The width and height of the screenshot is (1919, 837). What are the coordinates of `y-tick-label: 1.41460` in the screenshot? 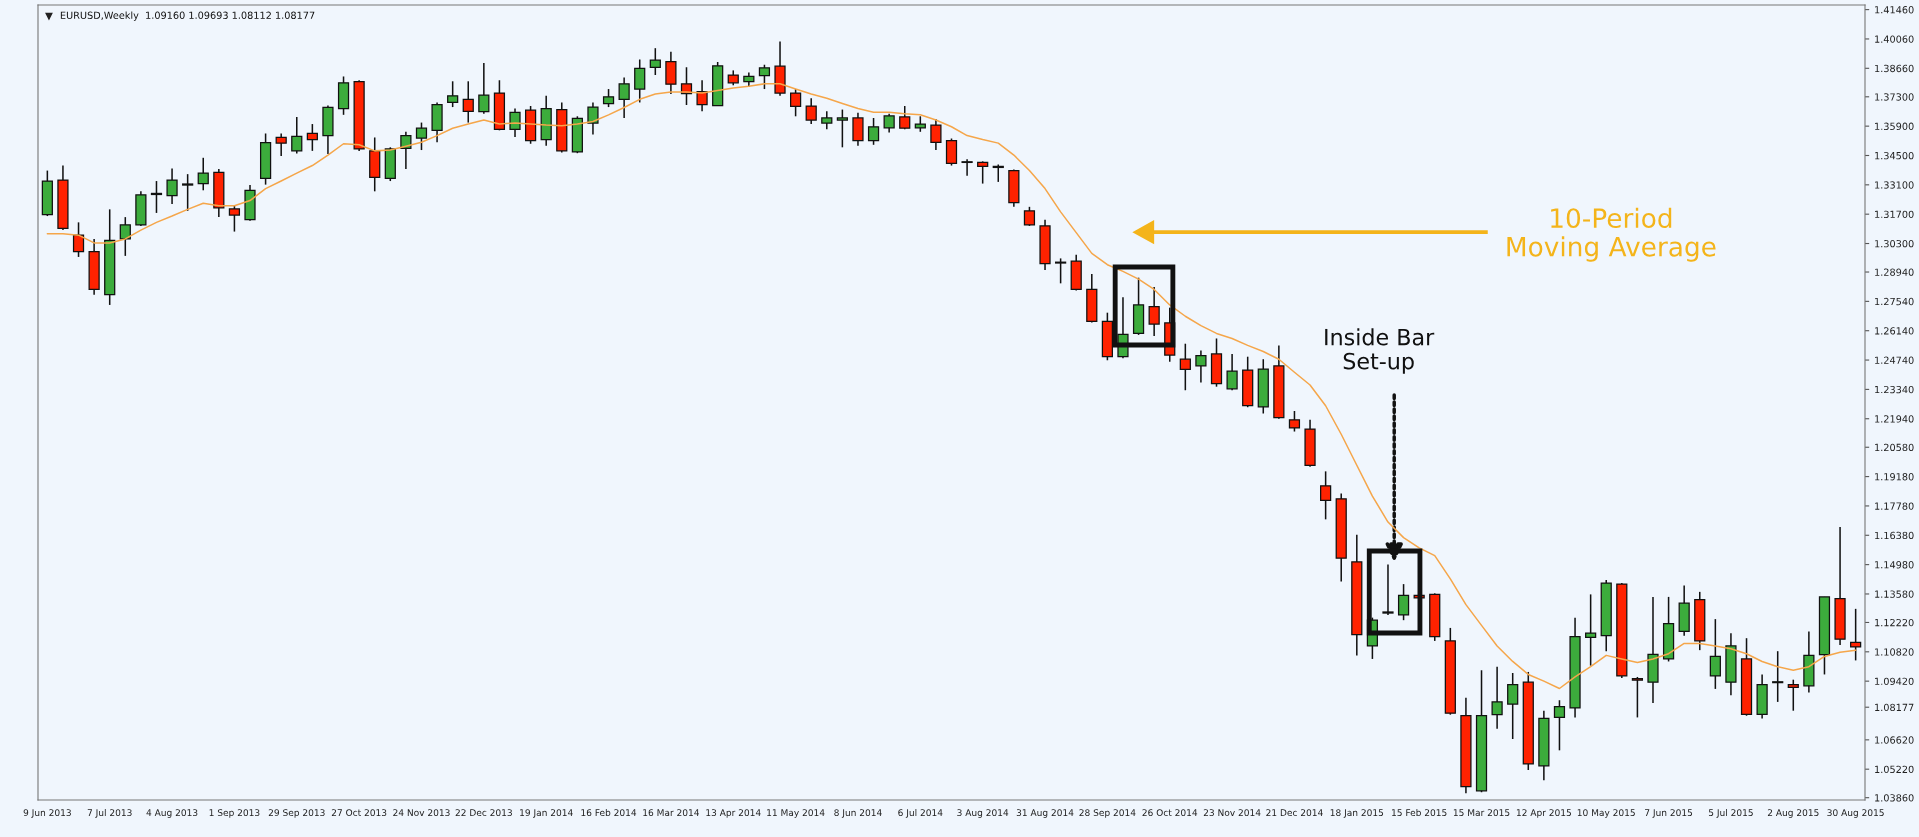 It's located at (1894, 10).